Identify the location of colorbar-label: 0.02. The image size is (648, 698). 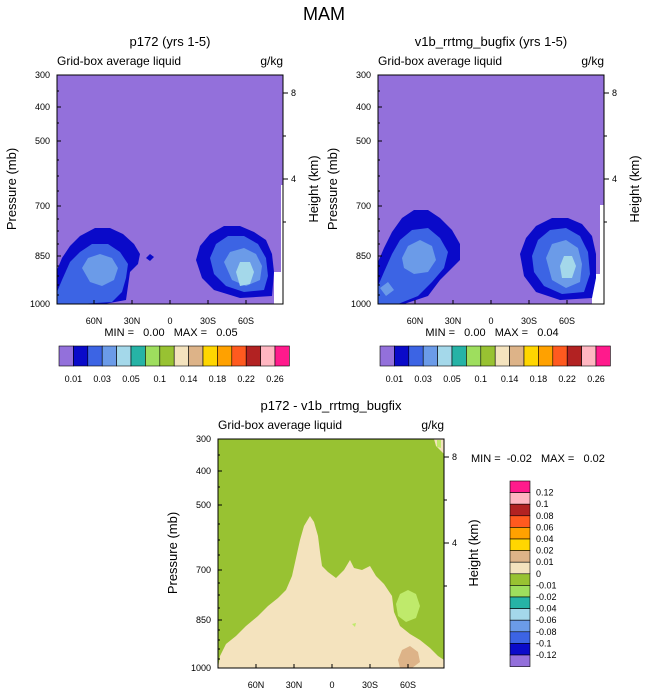
(545, 551).